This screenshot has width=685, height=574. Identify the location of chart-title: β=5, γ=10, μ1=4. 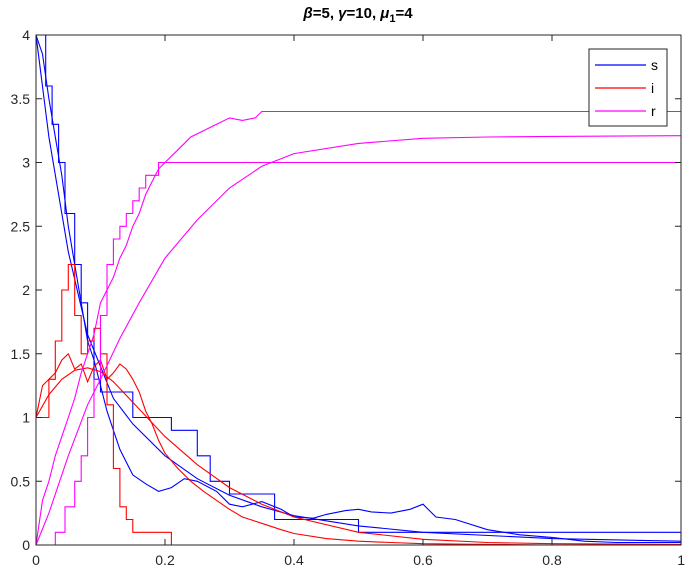
(357, 15).